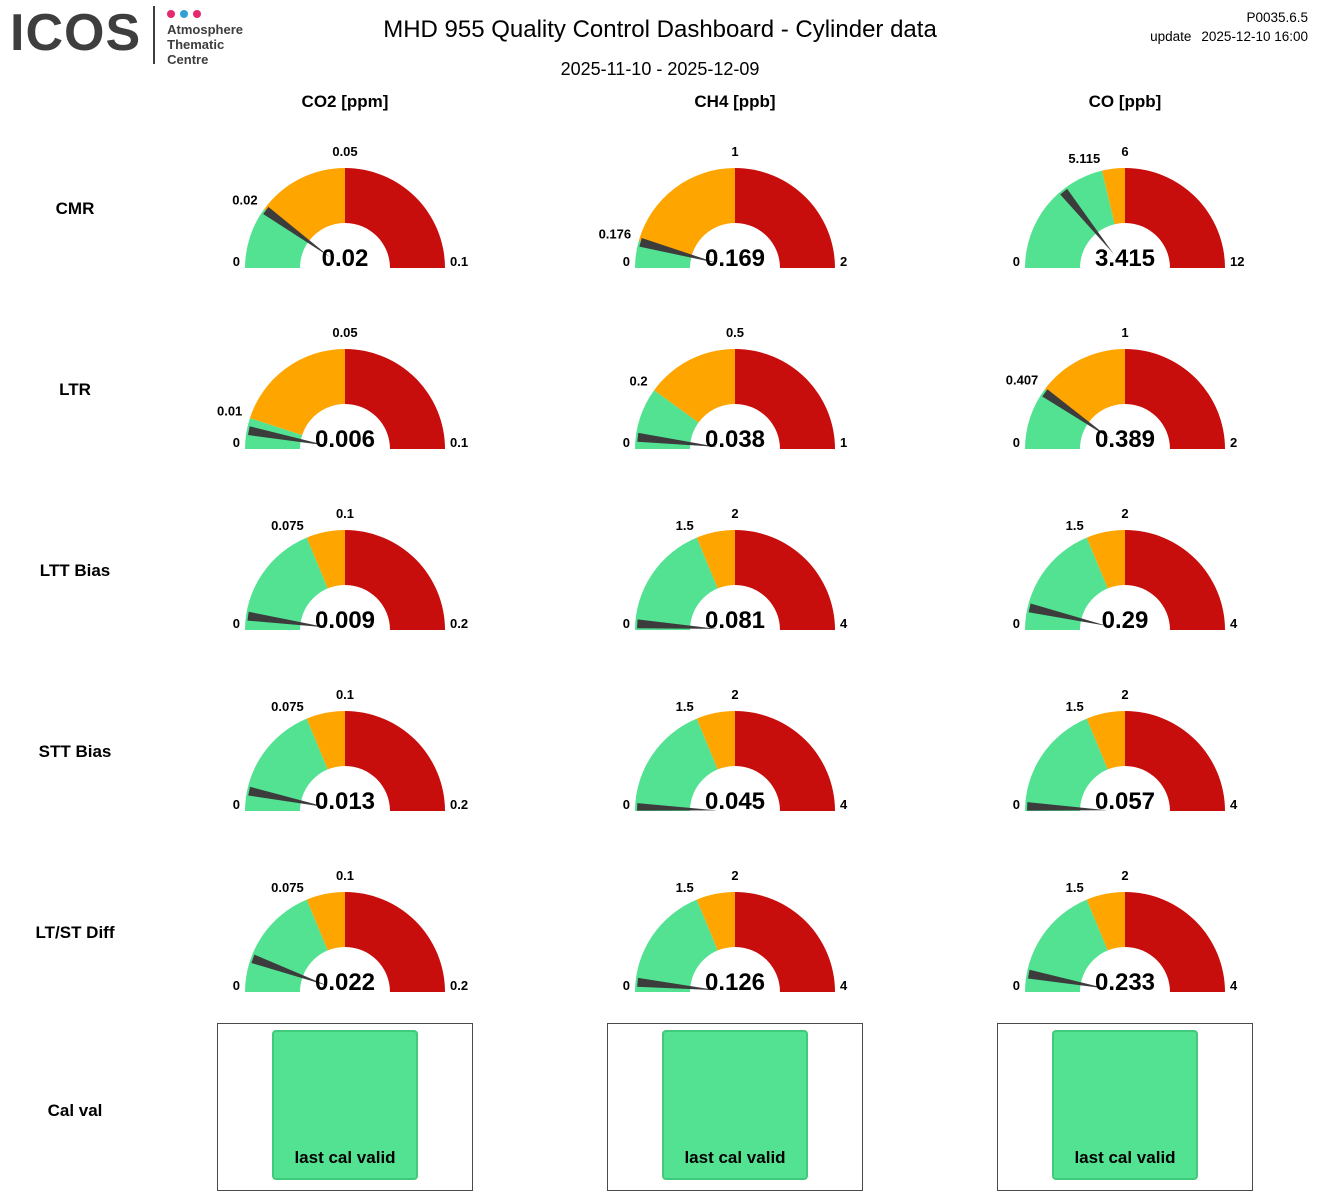 Image resolution: width=1320 pixels, height=1200 pixels. I want to click on cal-val-box-ch4: last cal valid, so click(735, 1107).